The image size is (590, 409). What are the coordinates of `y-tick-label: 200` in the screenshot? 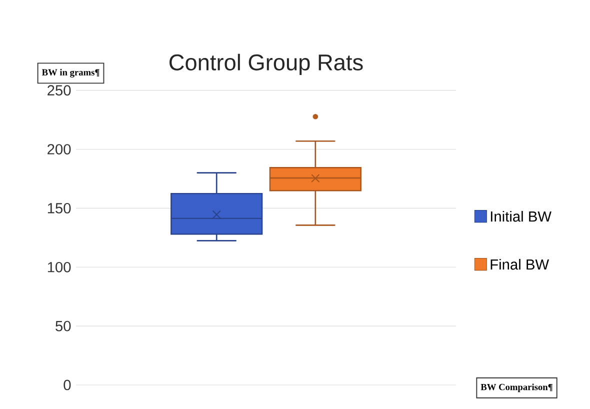 It's located at (59, 149).